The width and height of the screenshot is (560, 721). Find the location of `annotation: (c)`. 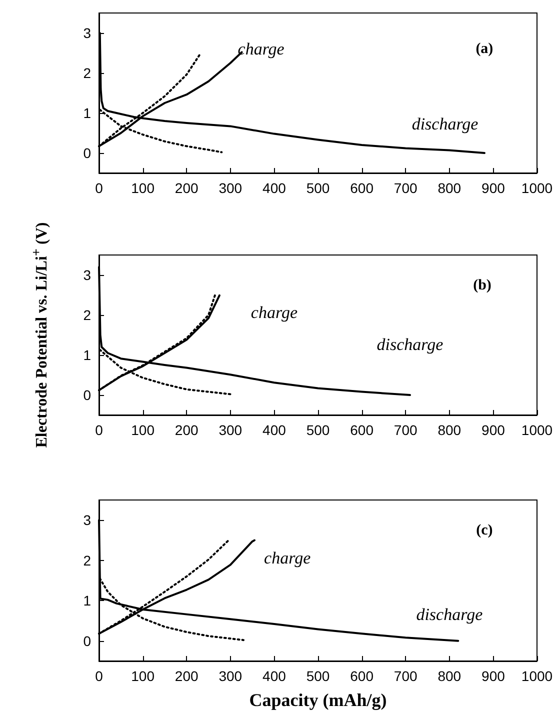

annotation: (c) is located at coordinates (484, 530).